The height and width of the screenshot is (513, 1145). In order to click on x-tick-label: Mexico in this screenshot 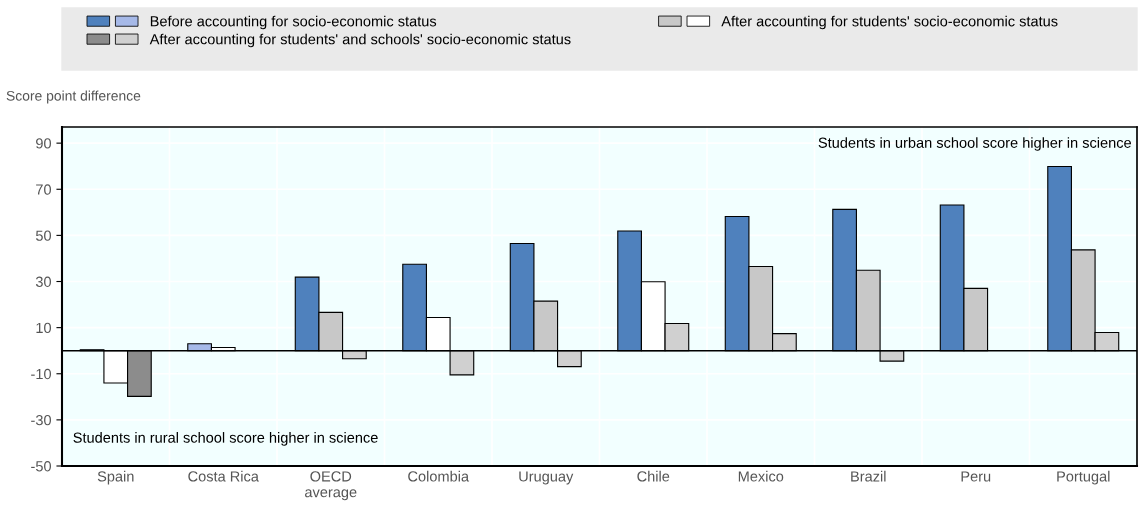, I will do `click(761, 476)`.